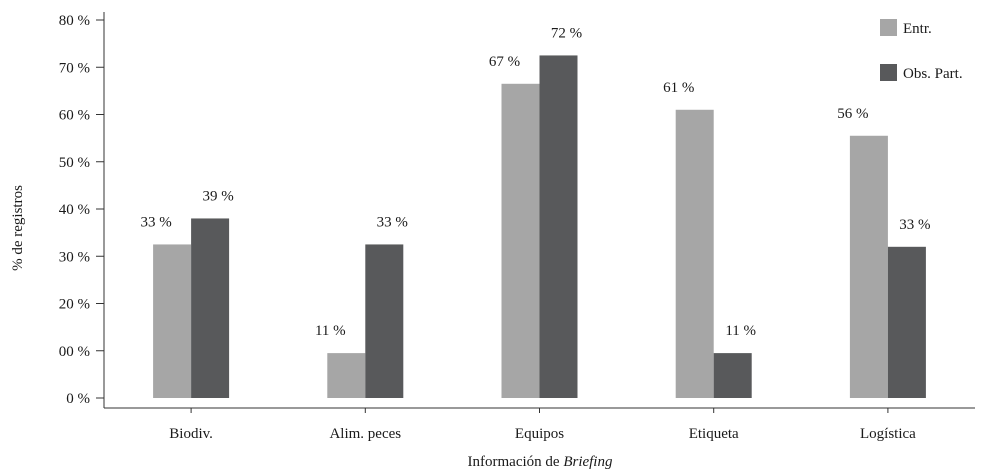 This screenshot has width=989, height=473. Describe the element at coordinates (678, 88) in the screenshot. I see `data-label: 61 %` at that location.